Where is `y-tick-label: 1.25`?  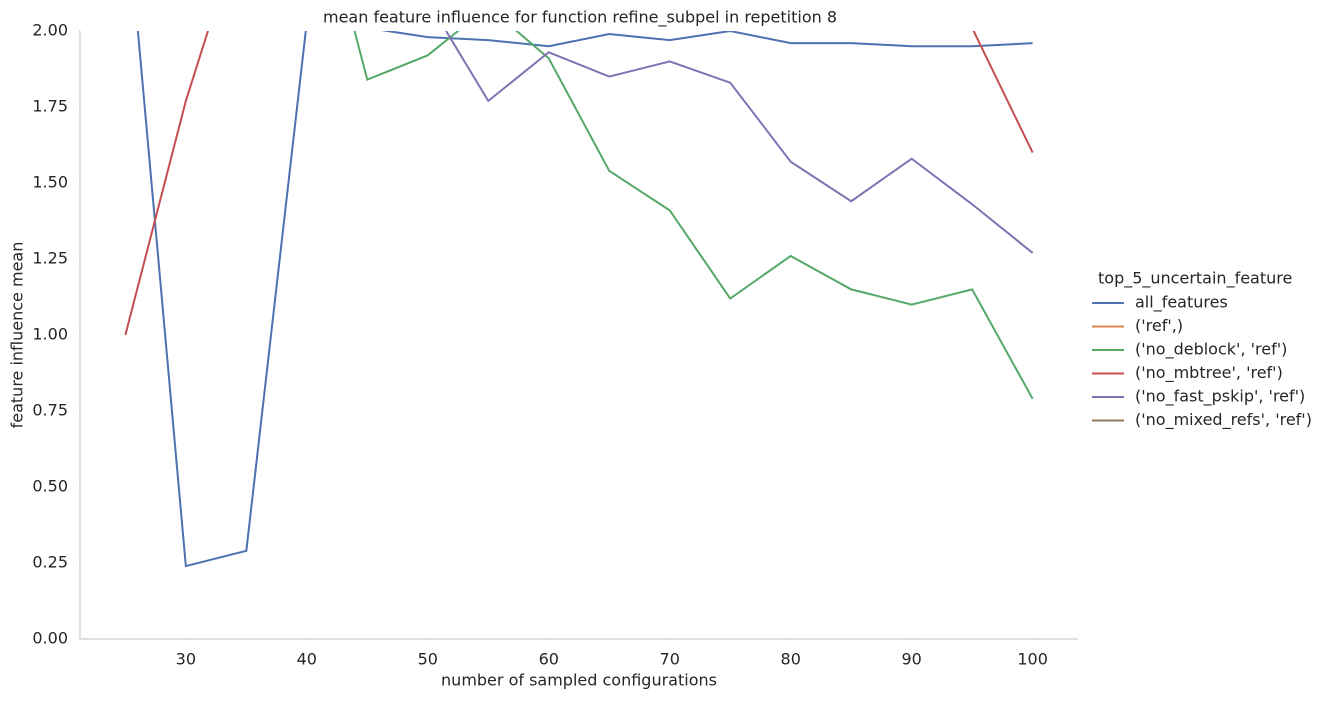
y-tick-label: 1.25 is located at coordinates (50, 258).